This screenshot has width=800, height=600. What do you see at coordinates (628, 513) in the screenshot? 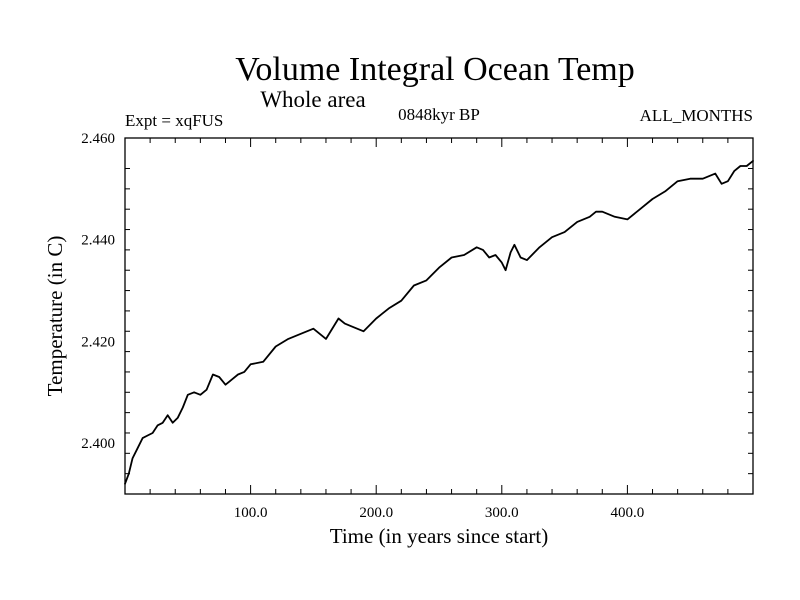
I see `x-tick-label: 400.0` at bounding box center [628, 513].